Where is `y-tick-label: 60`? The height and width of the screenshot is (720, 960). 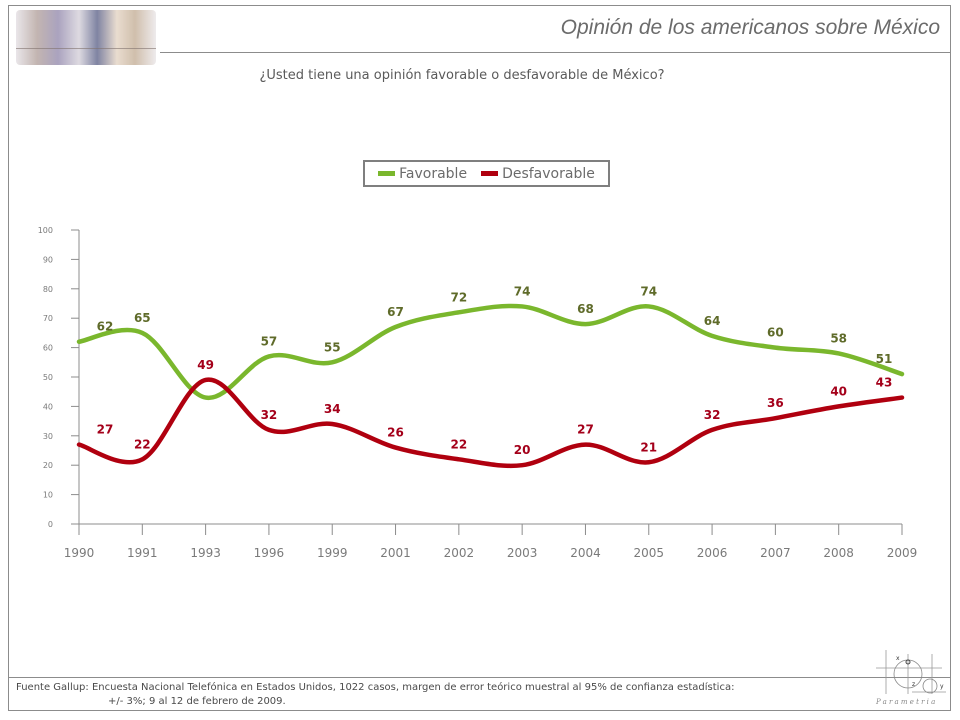
y-tick-label: 60 is located at coordinates (48, 348).